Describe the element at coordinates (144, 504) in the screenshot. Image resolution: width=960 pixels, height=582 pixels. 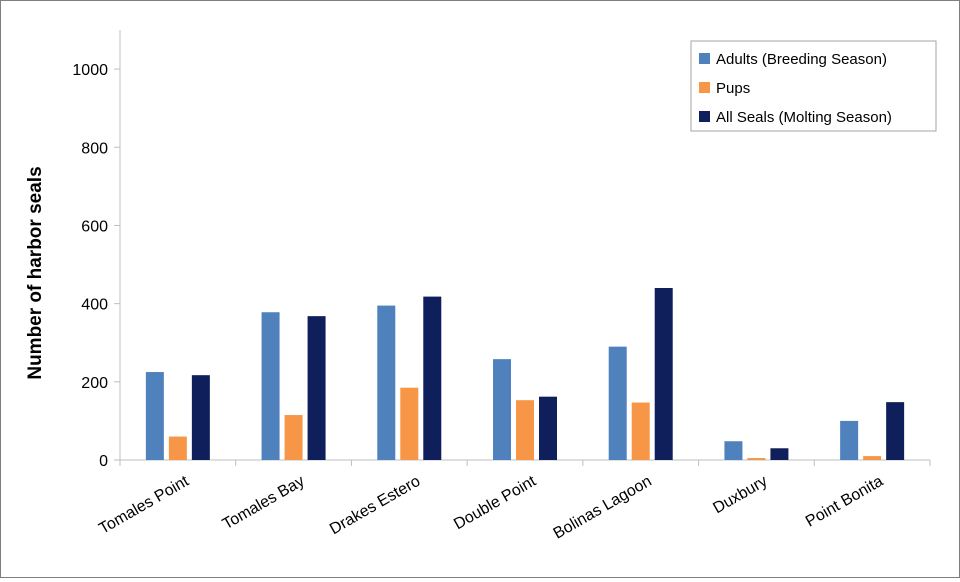
I see `x-category-label: Tomales Point` at that location.